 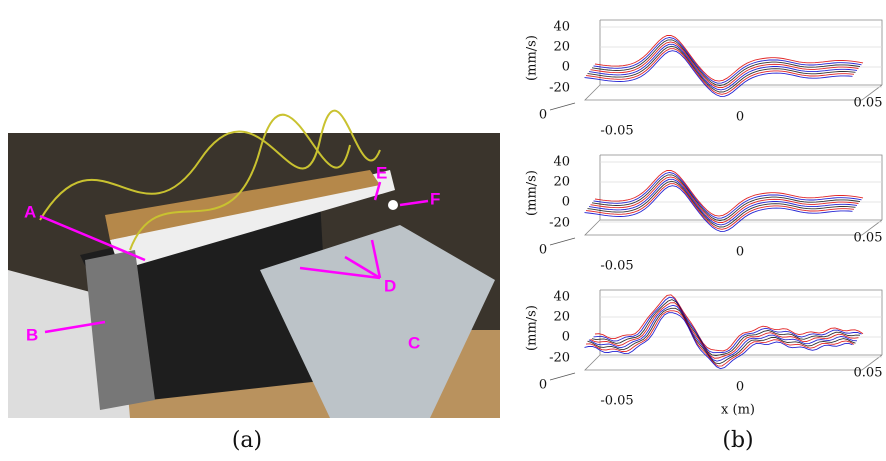 I want to click on photo-label: D, so click(x=390, y=285).